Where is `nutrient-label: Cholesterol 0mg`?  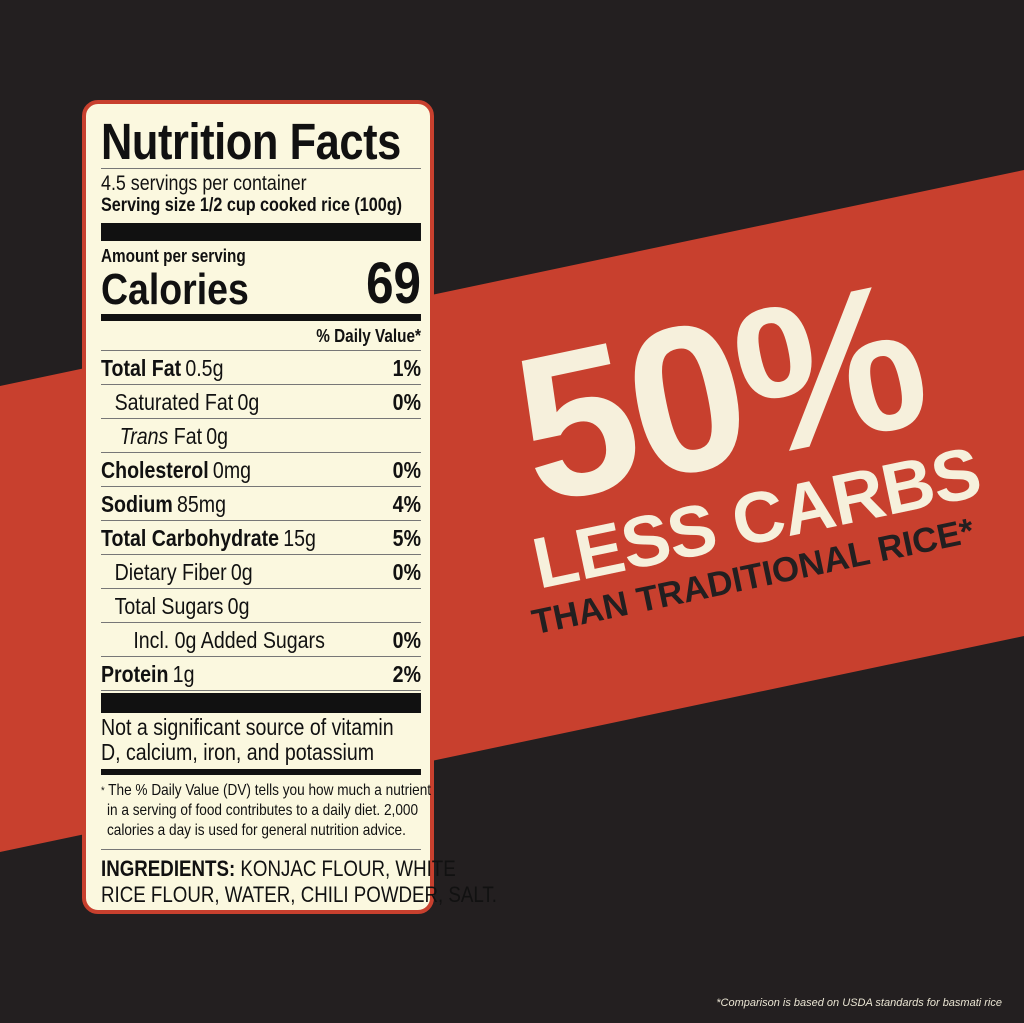 nutrient-label: Cholesterol 0mg is located at coordinates (176, 470).